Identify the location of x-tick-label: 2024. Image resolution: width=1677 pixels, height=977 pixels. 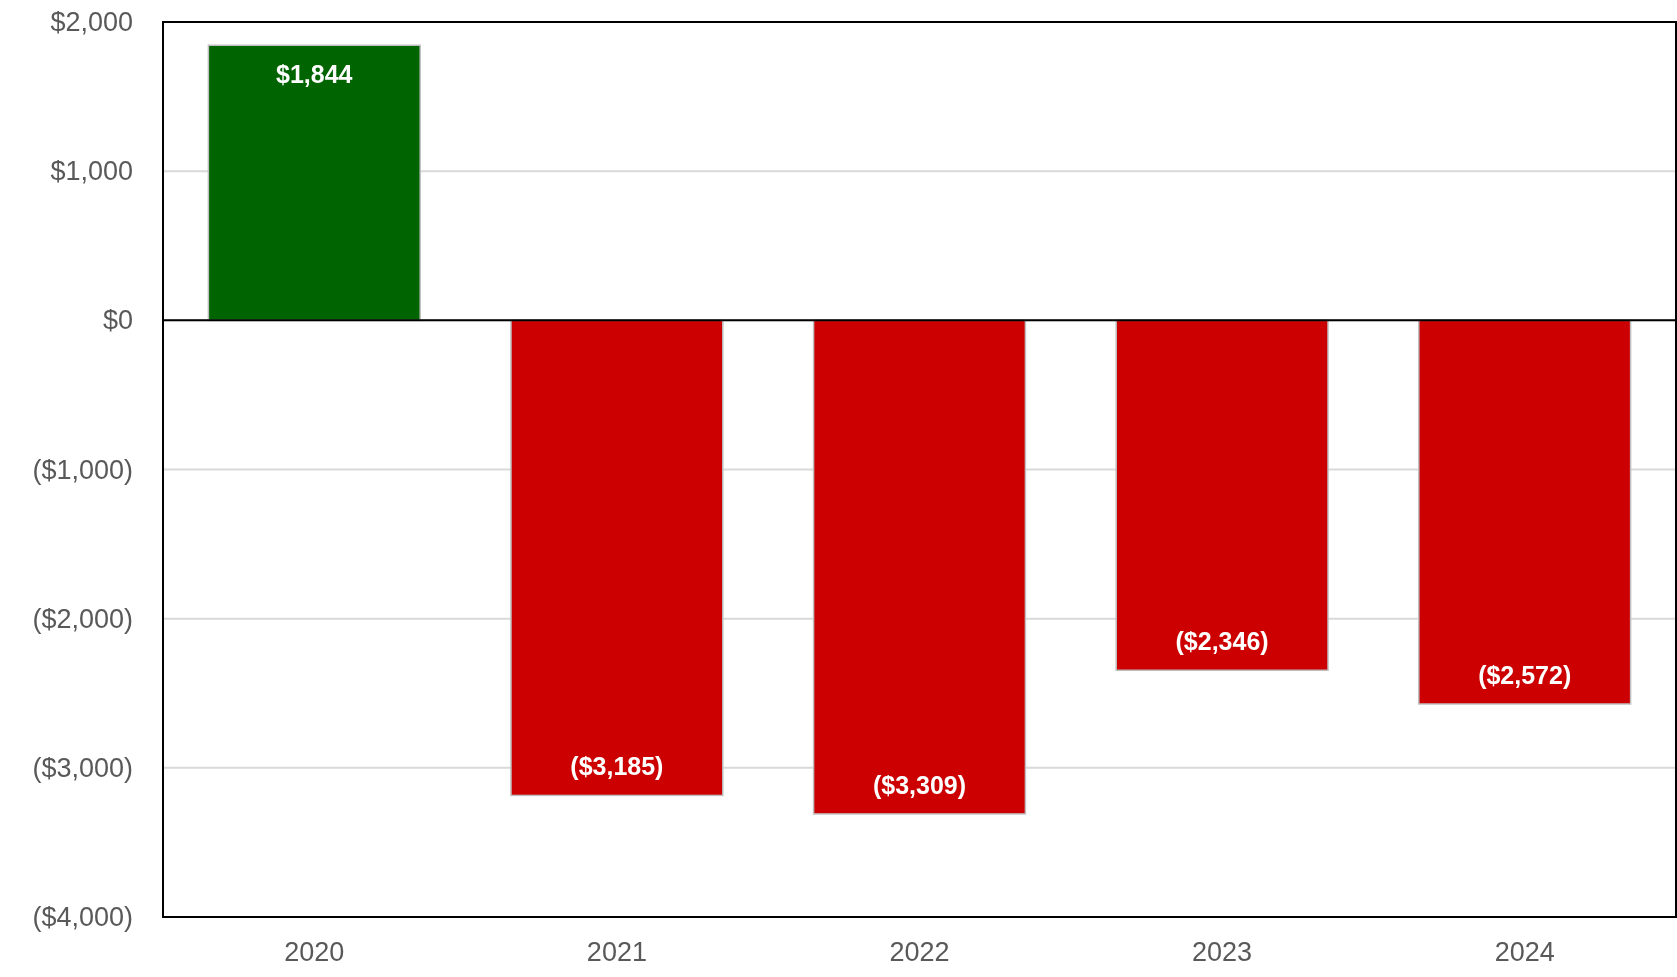
(1524, 952).